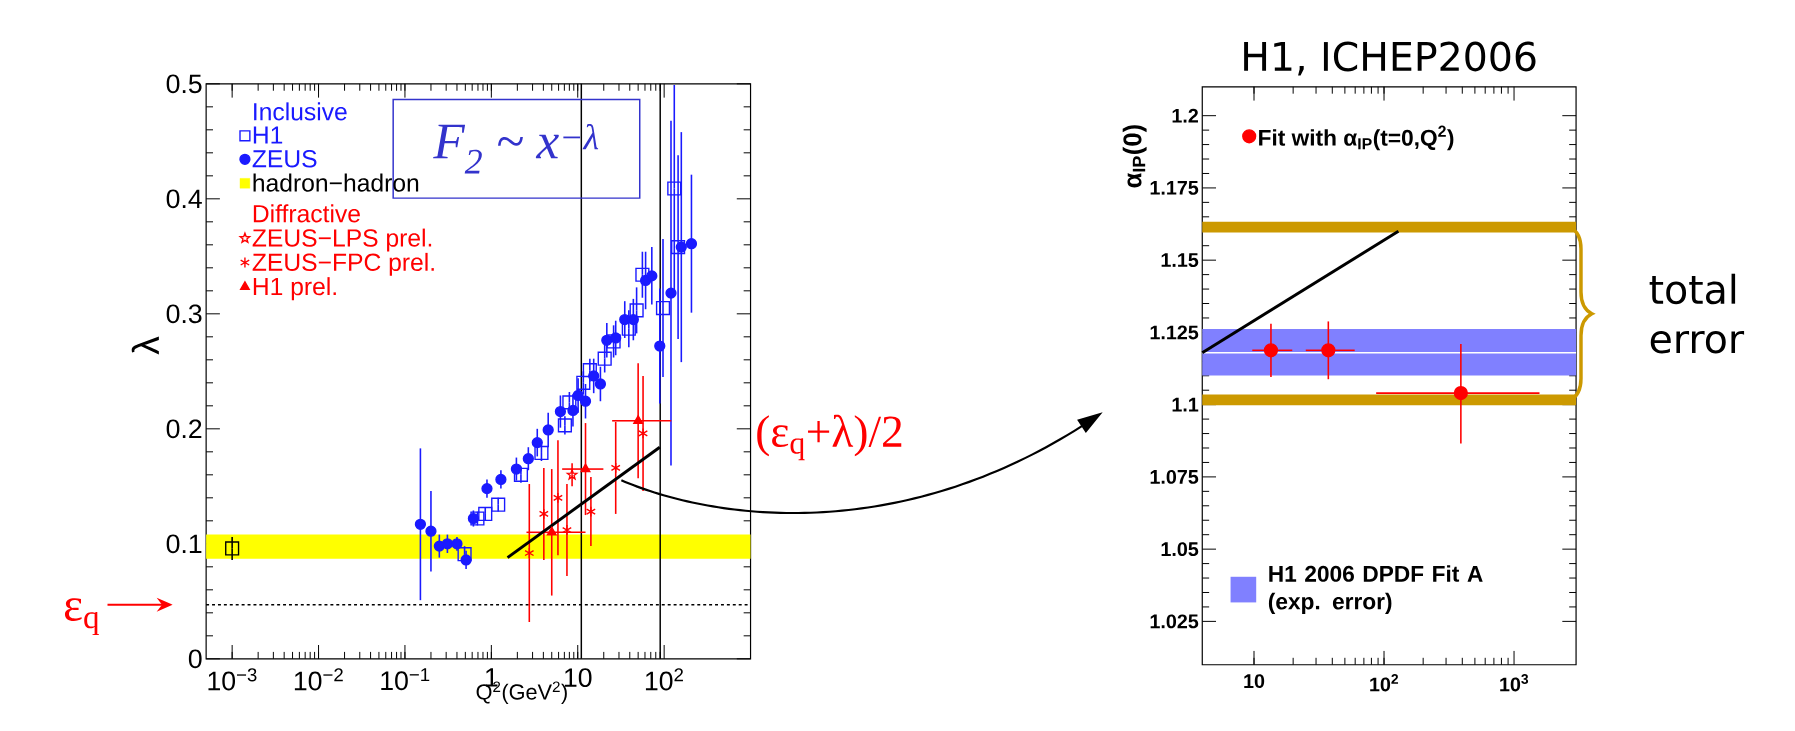 This screenshot has height=731, width=1795. What do you see at coordinates (1174, 332) in the screenshot?
I see `y-tick-label: 1.125` at bounding box center [1174, 332].